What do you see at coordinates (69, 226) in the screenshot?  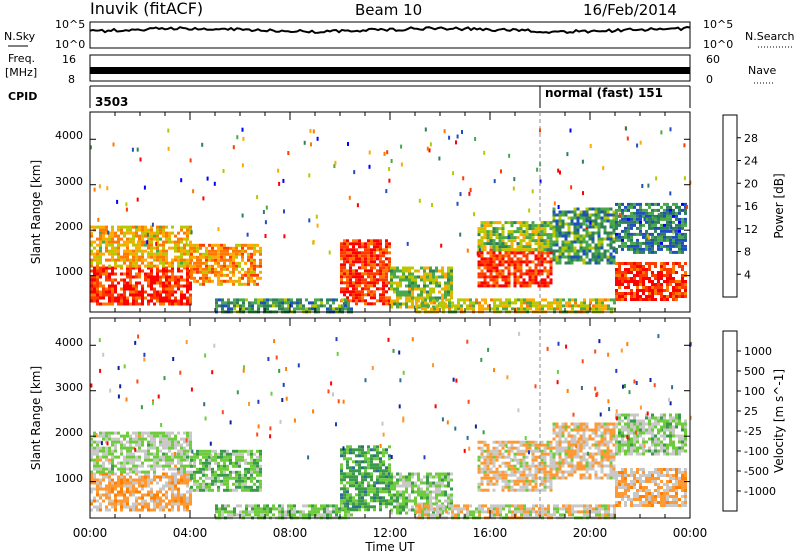 I see `power-ytick-2000: 2000` at bounding box center [69, 226].